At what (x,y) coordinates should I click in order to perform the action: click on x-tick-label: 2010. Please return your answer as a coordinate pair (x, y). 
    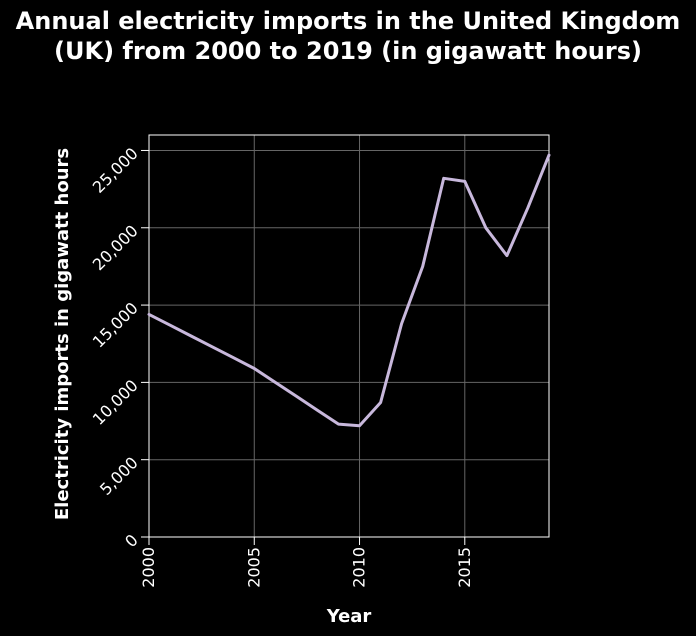
    Looking at the image, I should click on (359, 567).